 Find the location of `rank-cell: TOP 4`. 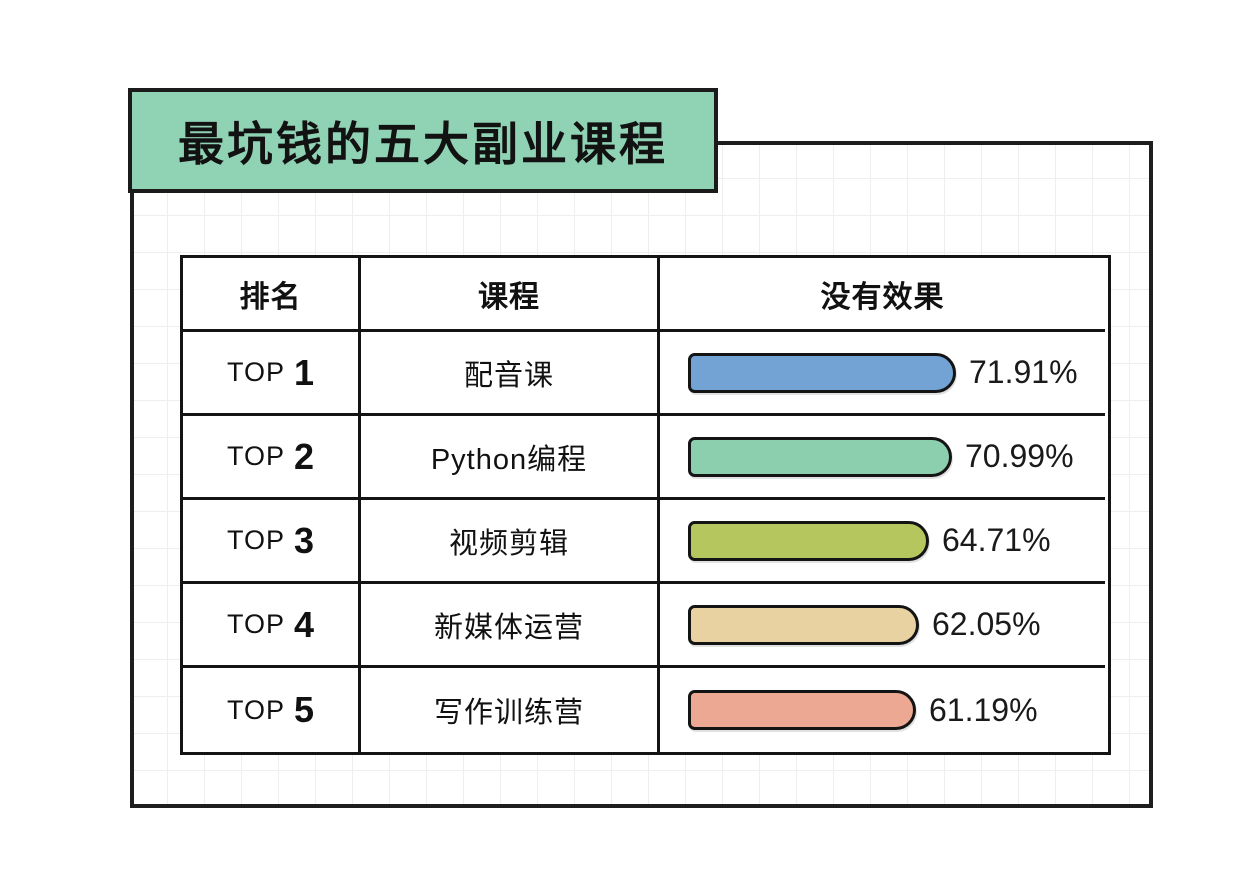

rank-cell: TOP 4 is located at coordinates (272, 626).